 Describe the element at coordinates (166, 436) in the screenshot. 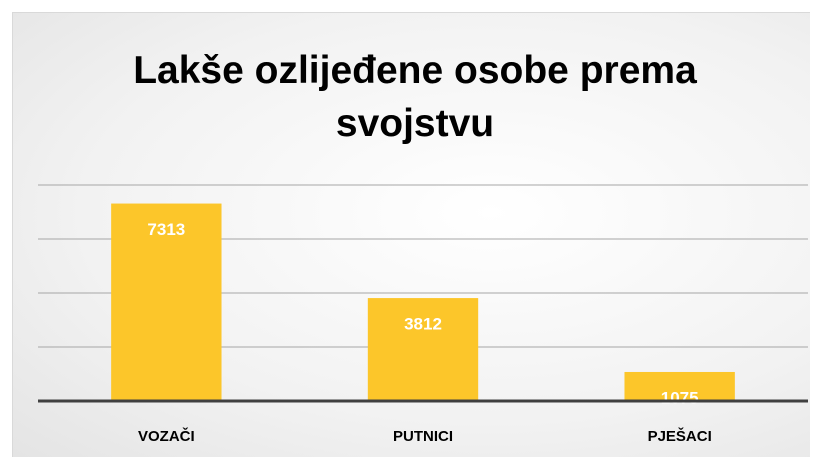

I see `x-tick-label: VOZAČI` at that location.